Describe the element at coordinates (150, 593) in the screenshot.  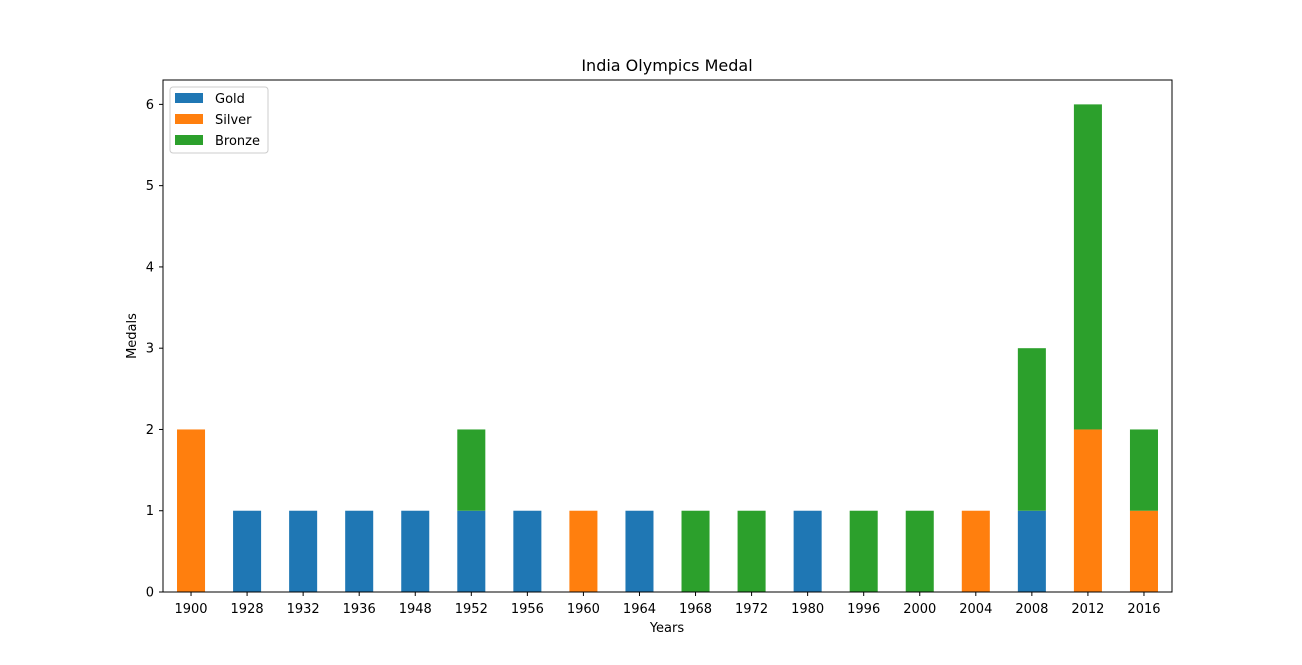
I see `y-tick-label: 0` at that location.